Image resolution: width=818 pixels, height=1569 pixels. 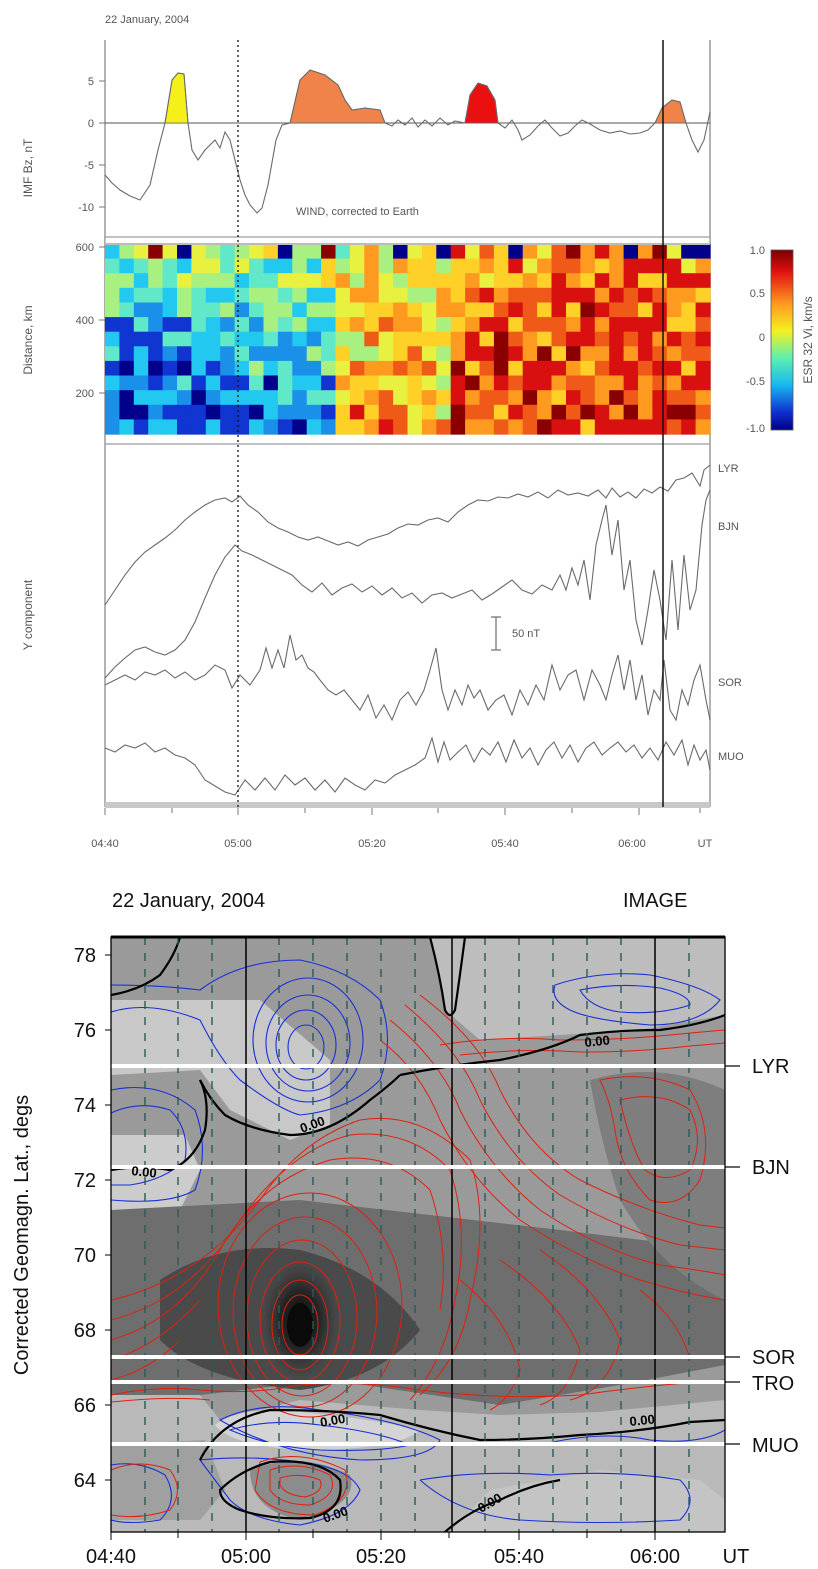 I want to click on bjn-trace, so click(x=407, y=584).